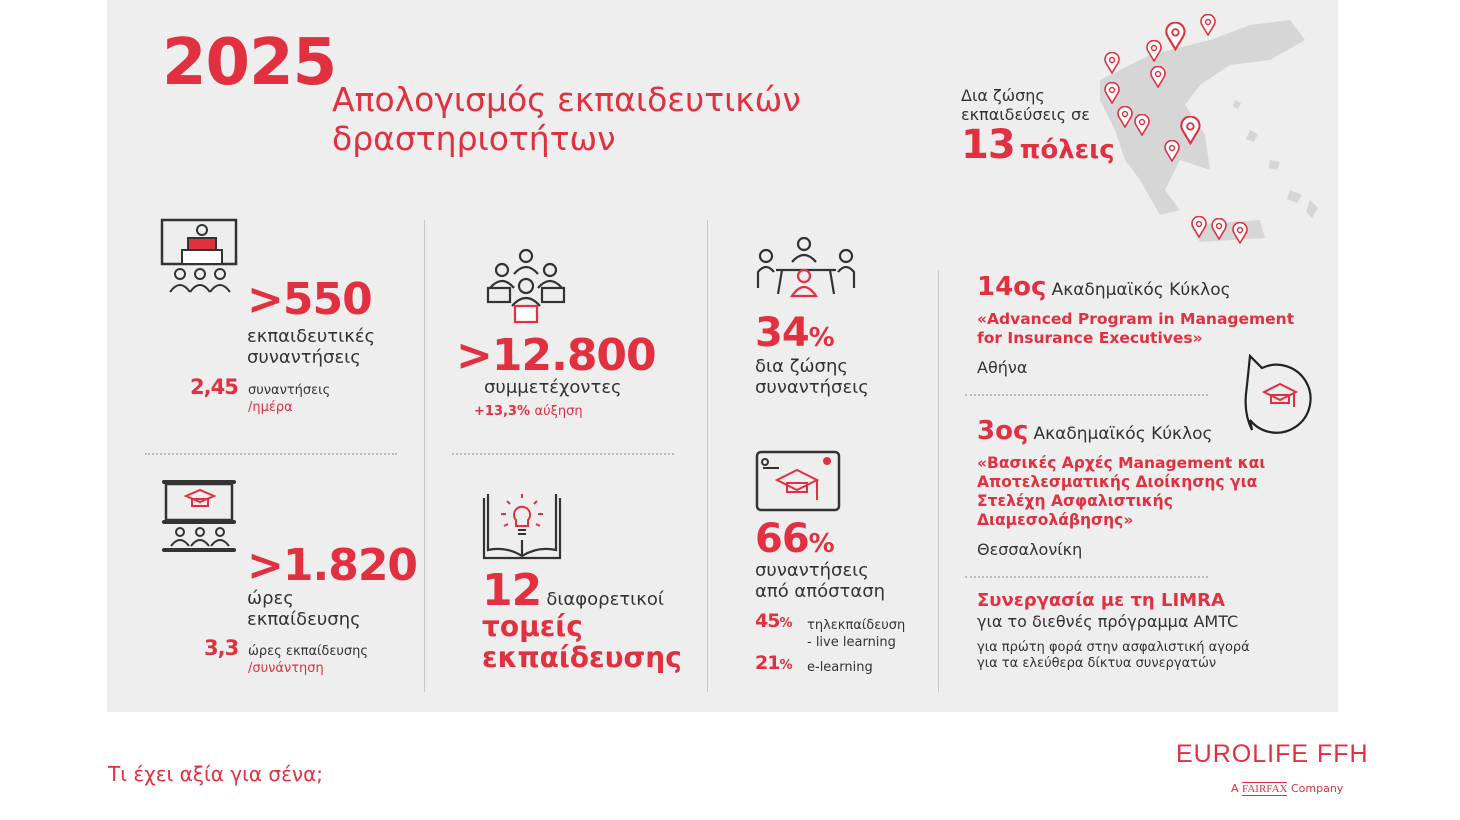 This screenshot has width=1460, height=820. Describe the element at coordinates (286, 668) in the screenshot. I see `hours-per-meeting-unit: /συνάντηση` at that location.